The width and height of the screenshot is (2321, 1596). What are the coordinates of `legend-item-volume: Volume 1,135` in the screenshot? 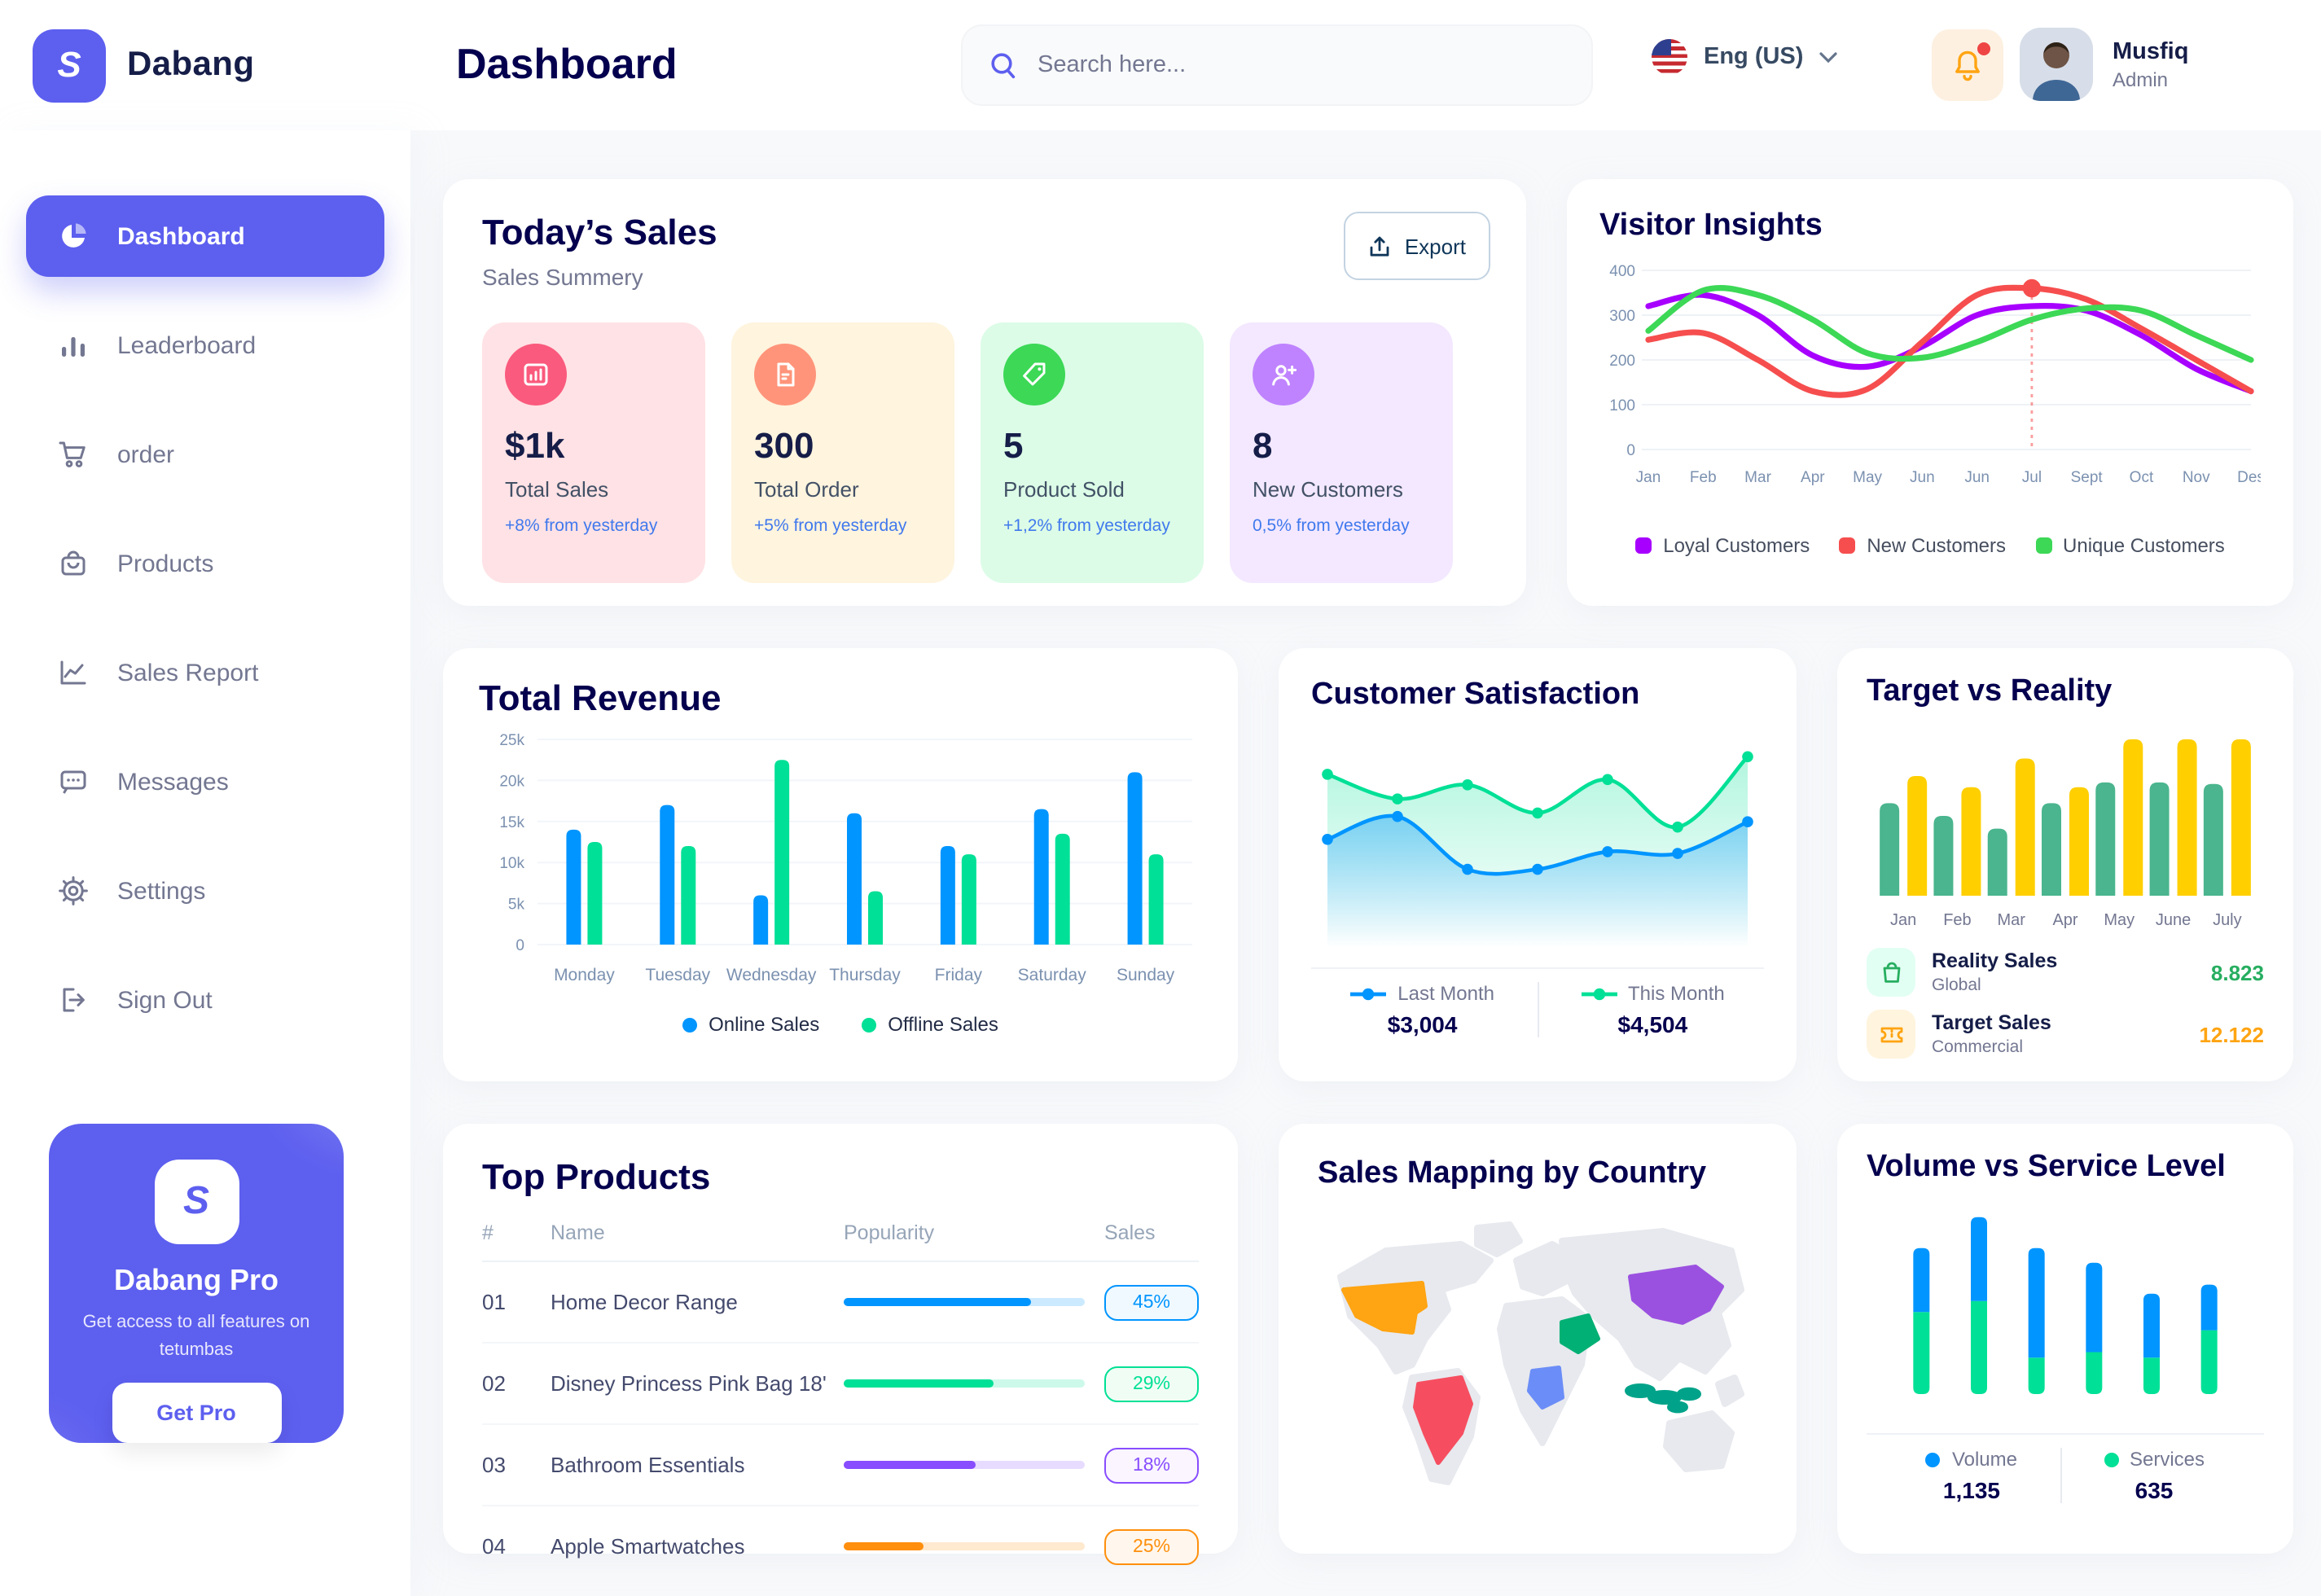 It's located at (1971, 1475).